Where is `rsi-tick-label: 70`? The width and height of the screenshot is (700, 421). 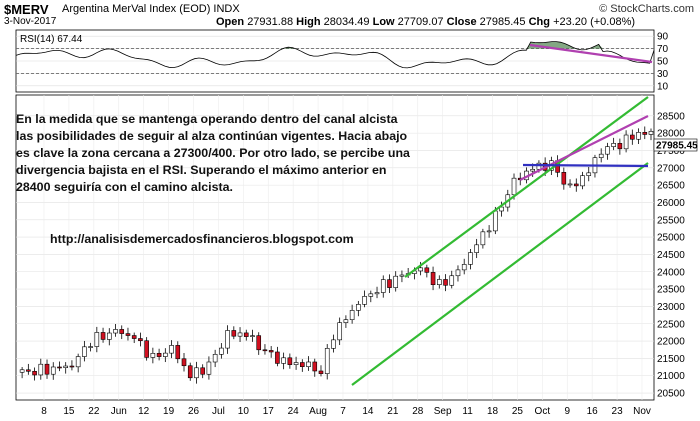
rsi-tick-label: 70 is located at coordinates (663, 49).